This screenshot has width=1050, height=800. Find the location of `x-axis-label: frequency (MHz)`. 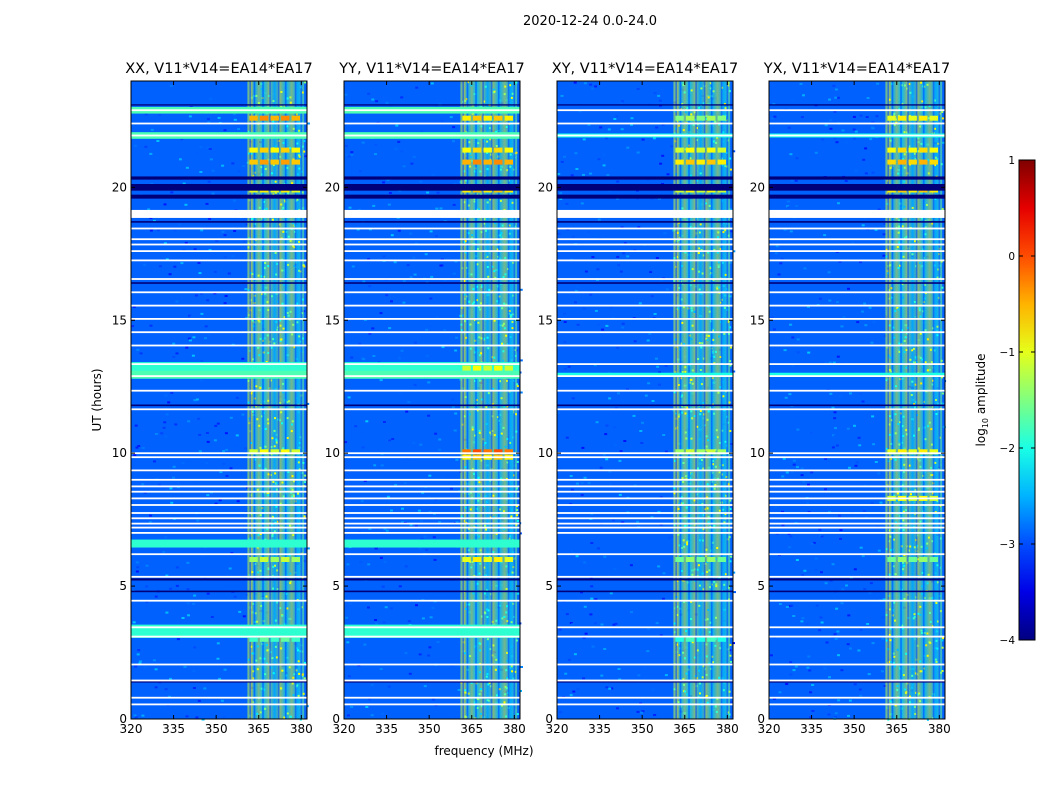

x-axis-label: frequency (MHz) is located at coordinates (483, 751).